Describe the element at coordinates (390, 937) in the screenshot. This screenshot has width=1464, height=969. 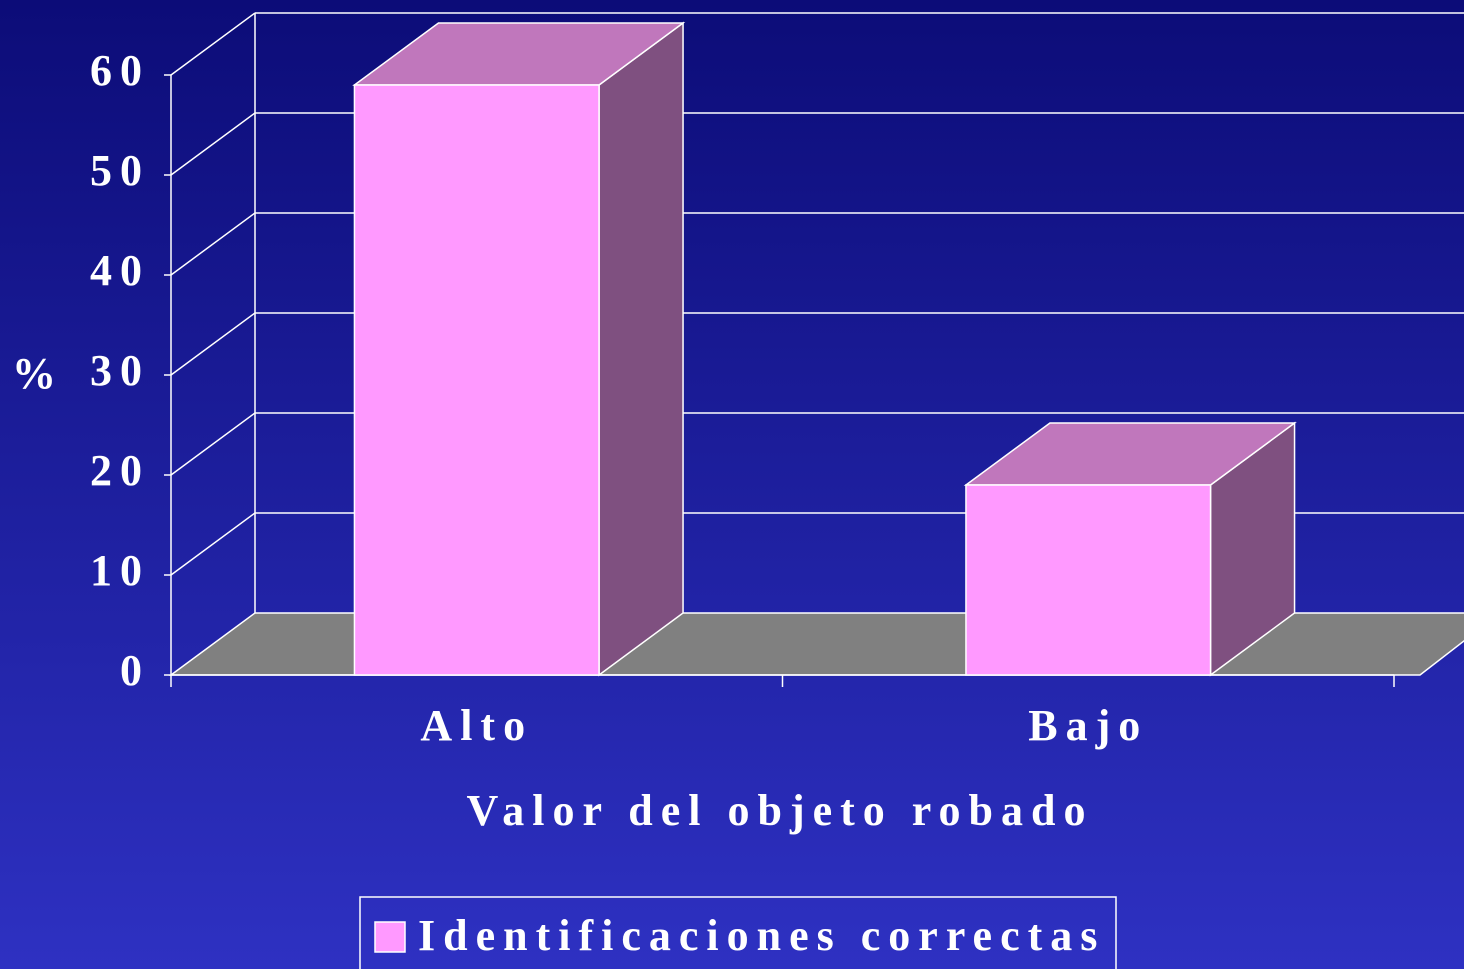
I see `legend-swatch` at that location.